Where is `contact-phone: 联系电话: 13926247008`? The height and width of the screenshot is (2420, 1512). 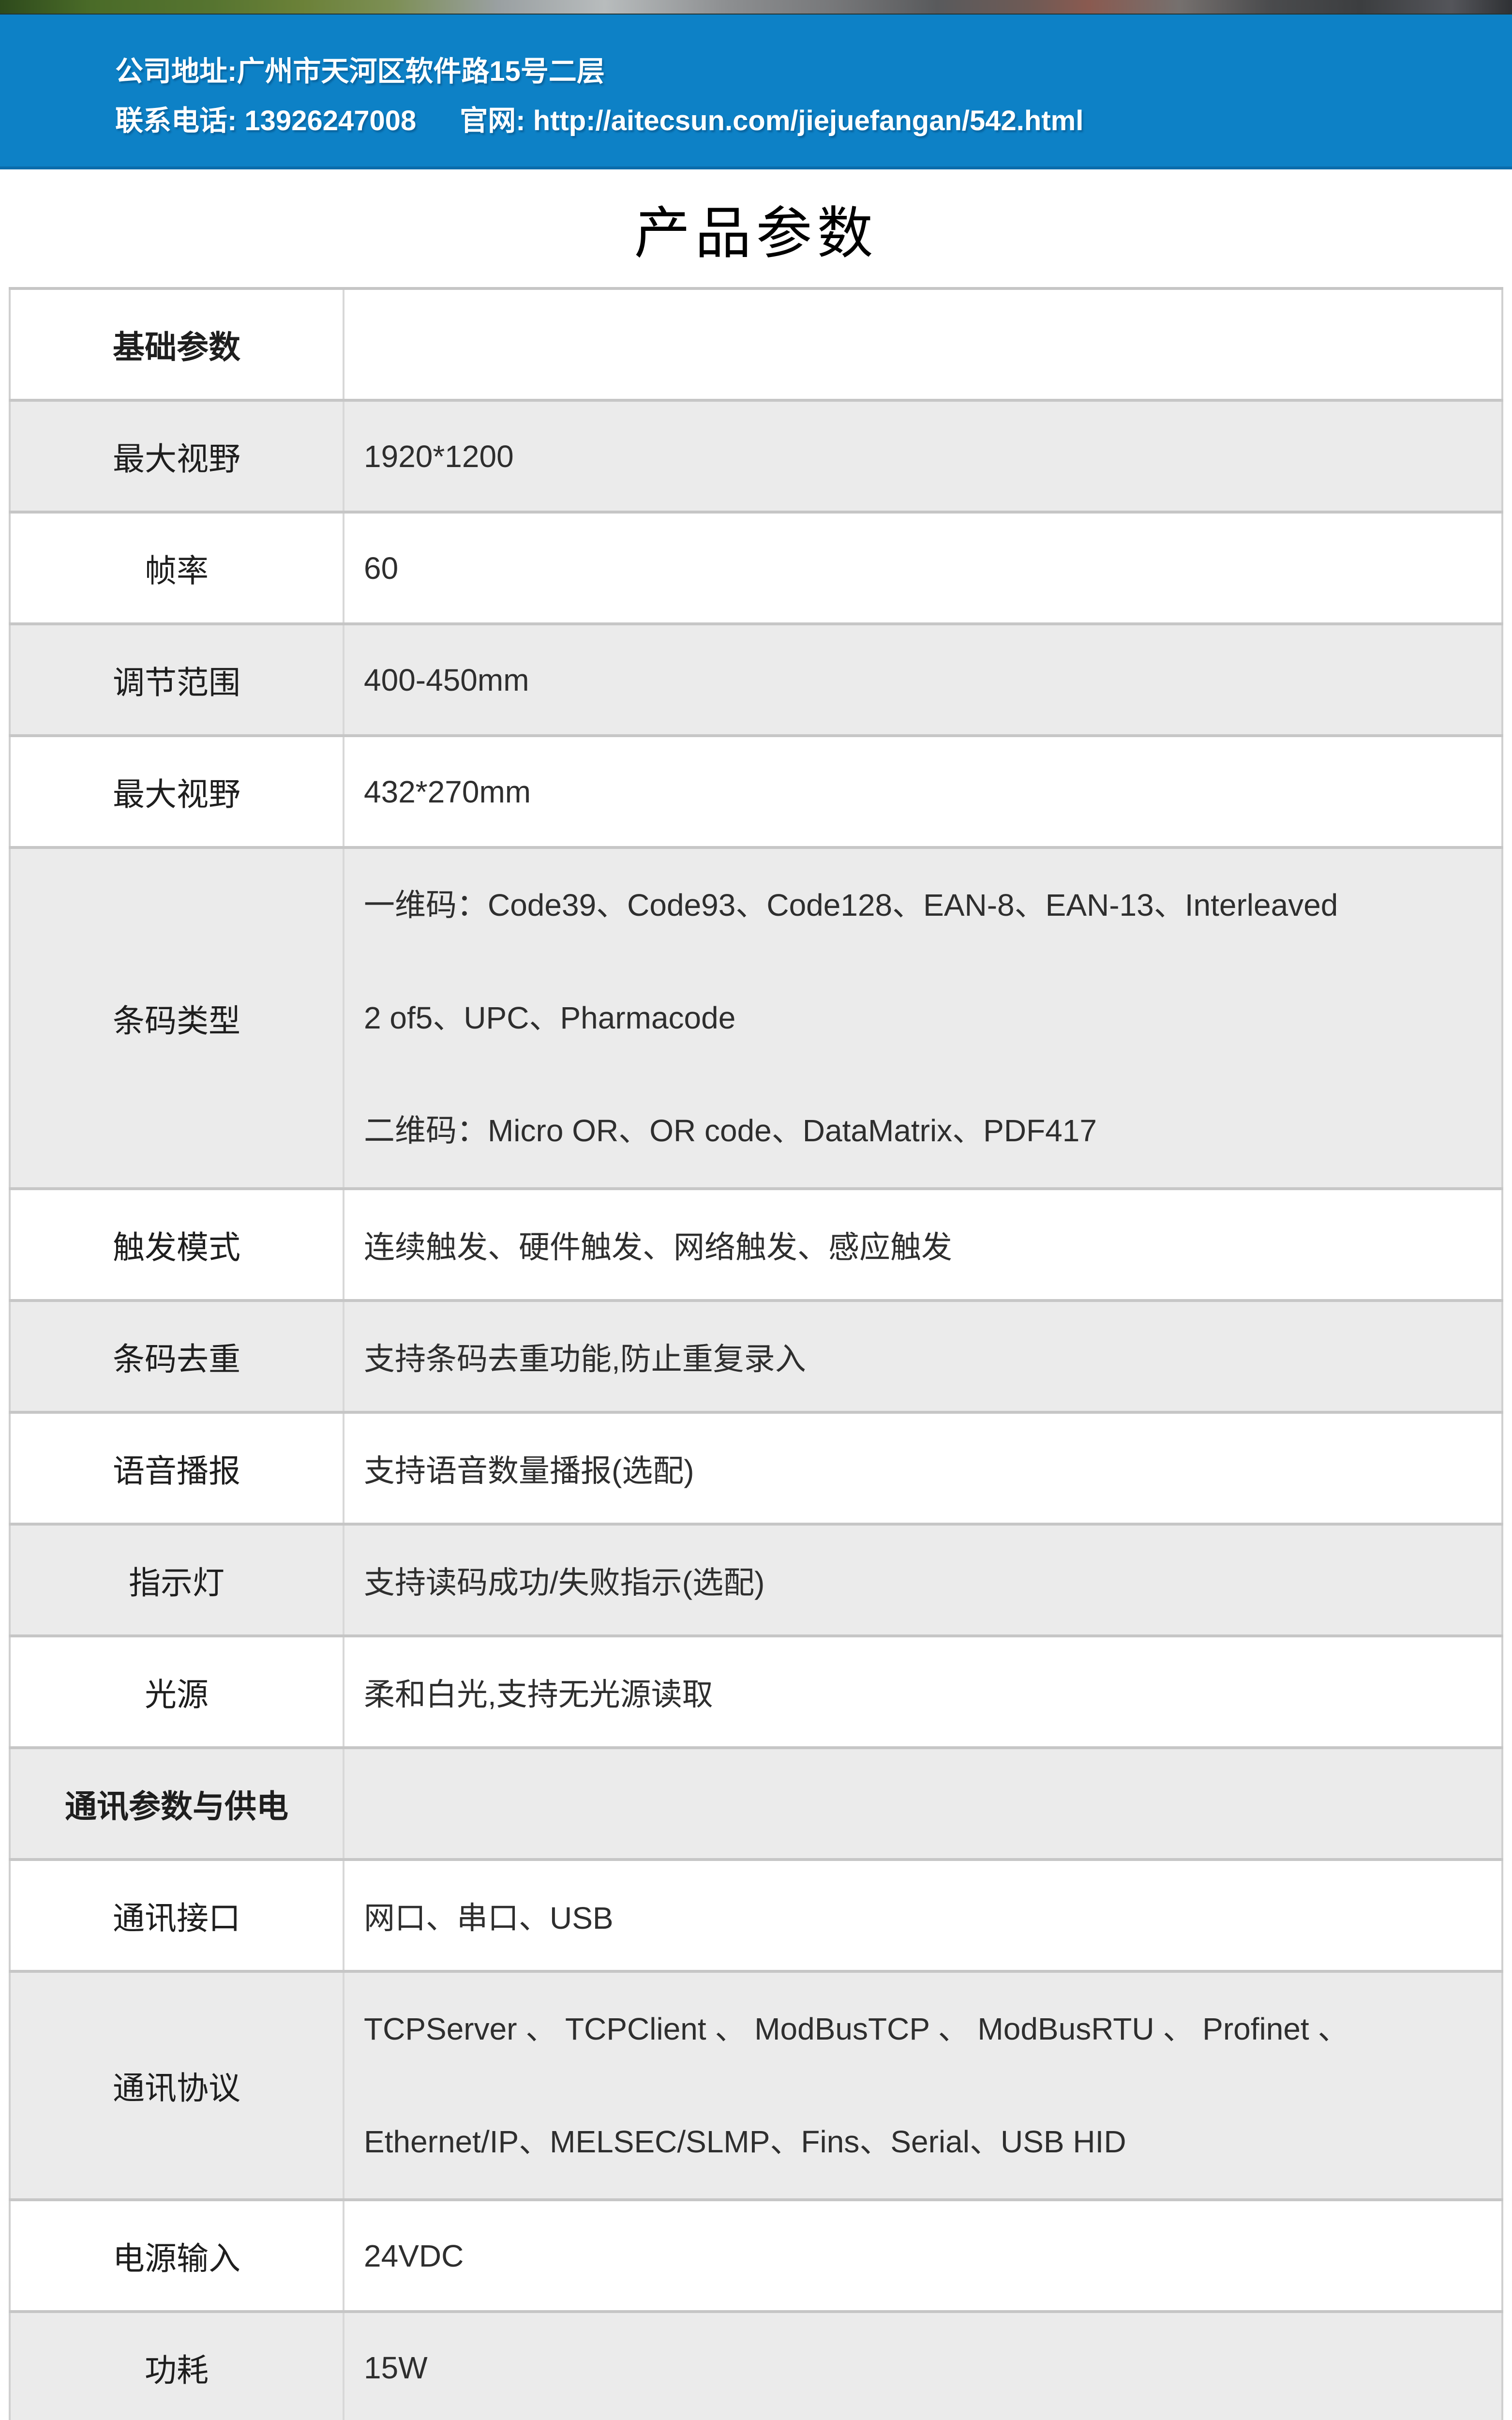 contact-phone: 联系电话: 13926247008 is located at coordinates (266, 120).